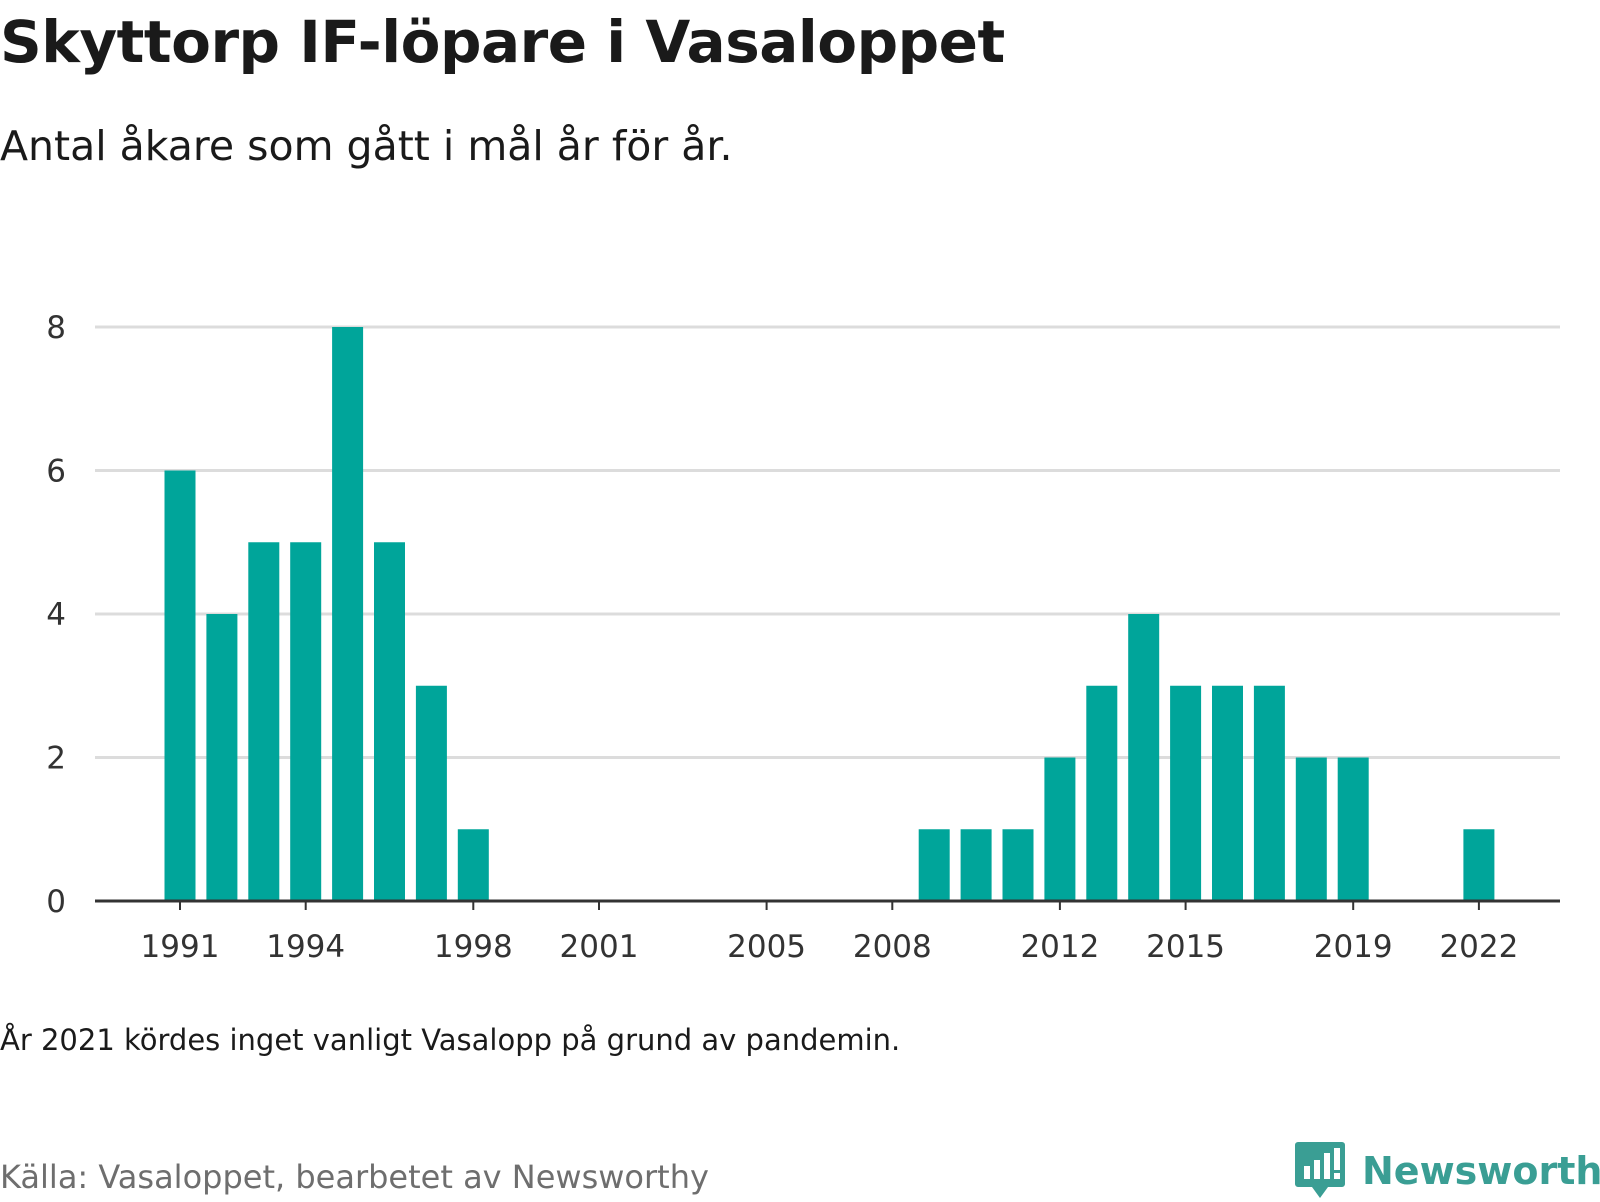 This screenshot has height=1202, width=1600. Describe the element at coordinates (389, 721) in the screenshot. I see `bar-1996` at that location.